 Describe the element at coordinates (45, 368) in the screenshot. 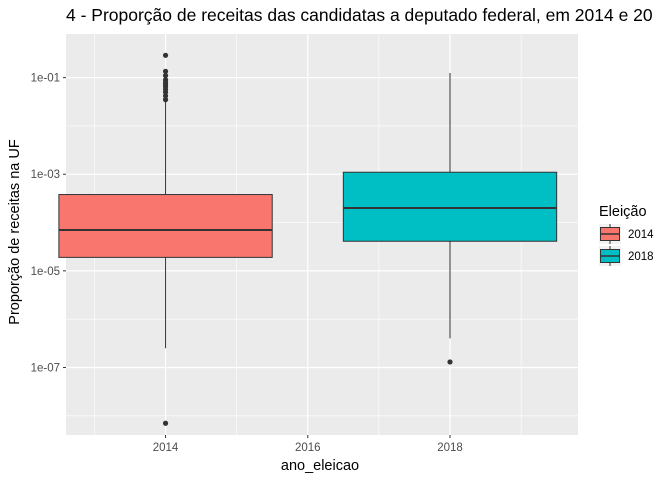

I see `y-tick-label: 1e-07` at that location.